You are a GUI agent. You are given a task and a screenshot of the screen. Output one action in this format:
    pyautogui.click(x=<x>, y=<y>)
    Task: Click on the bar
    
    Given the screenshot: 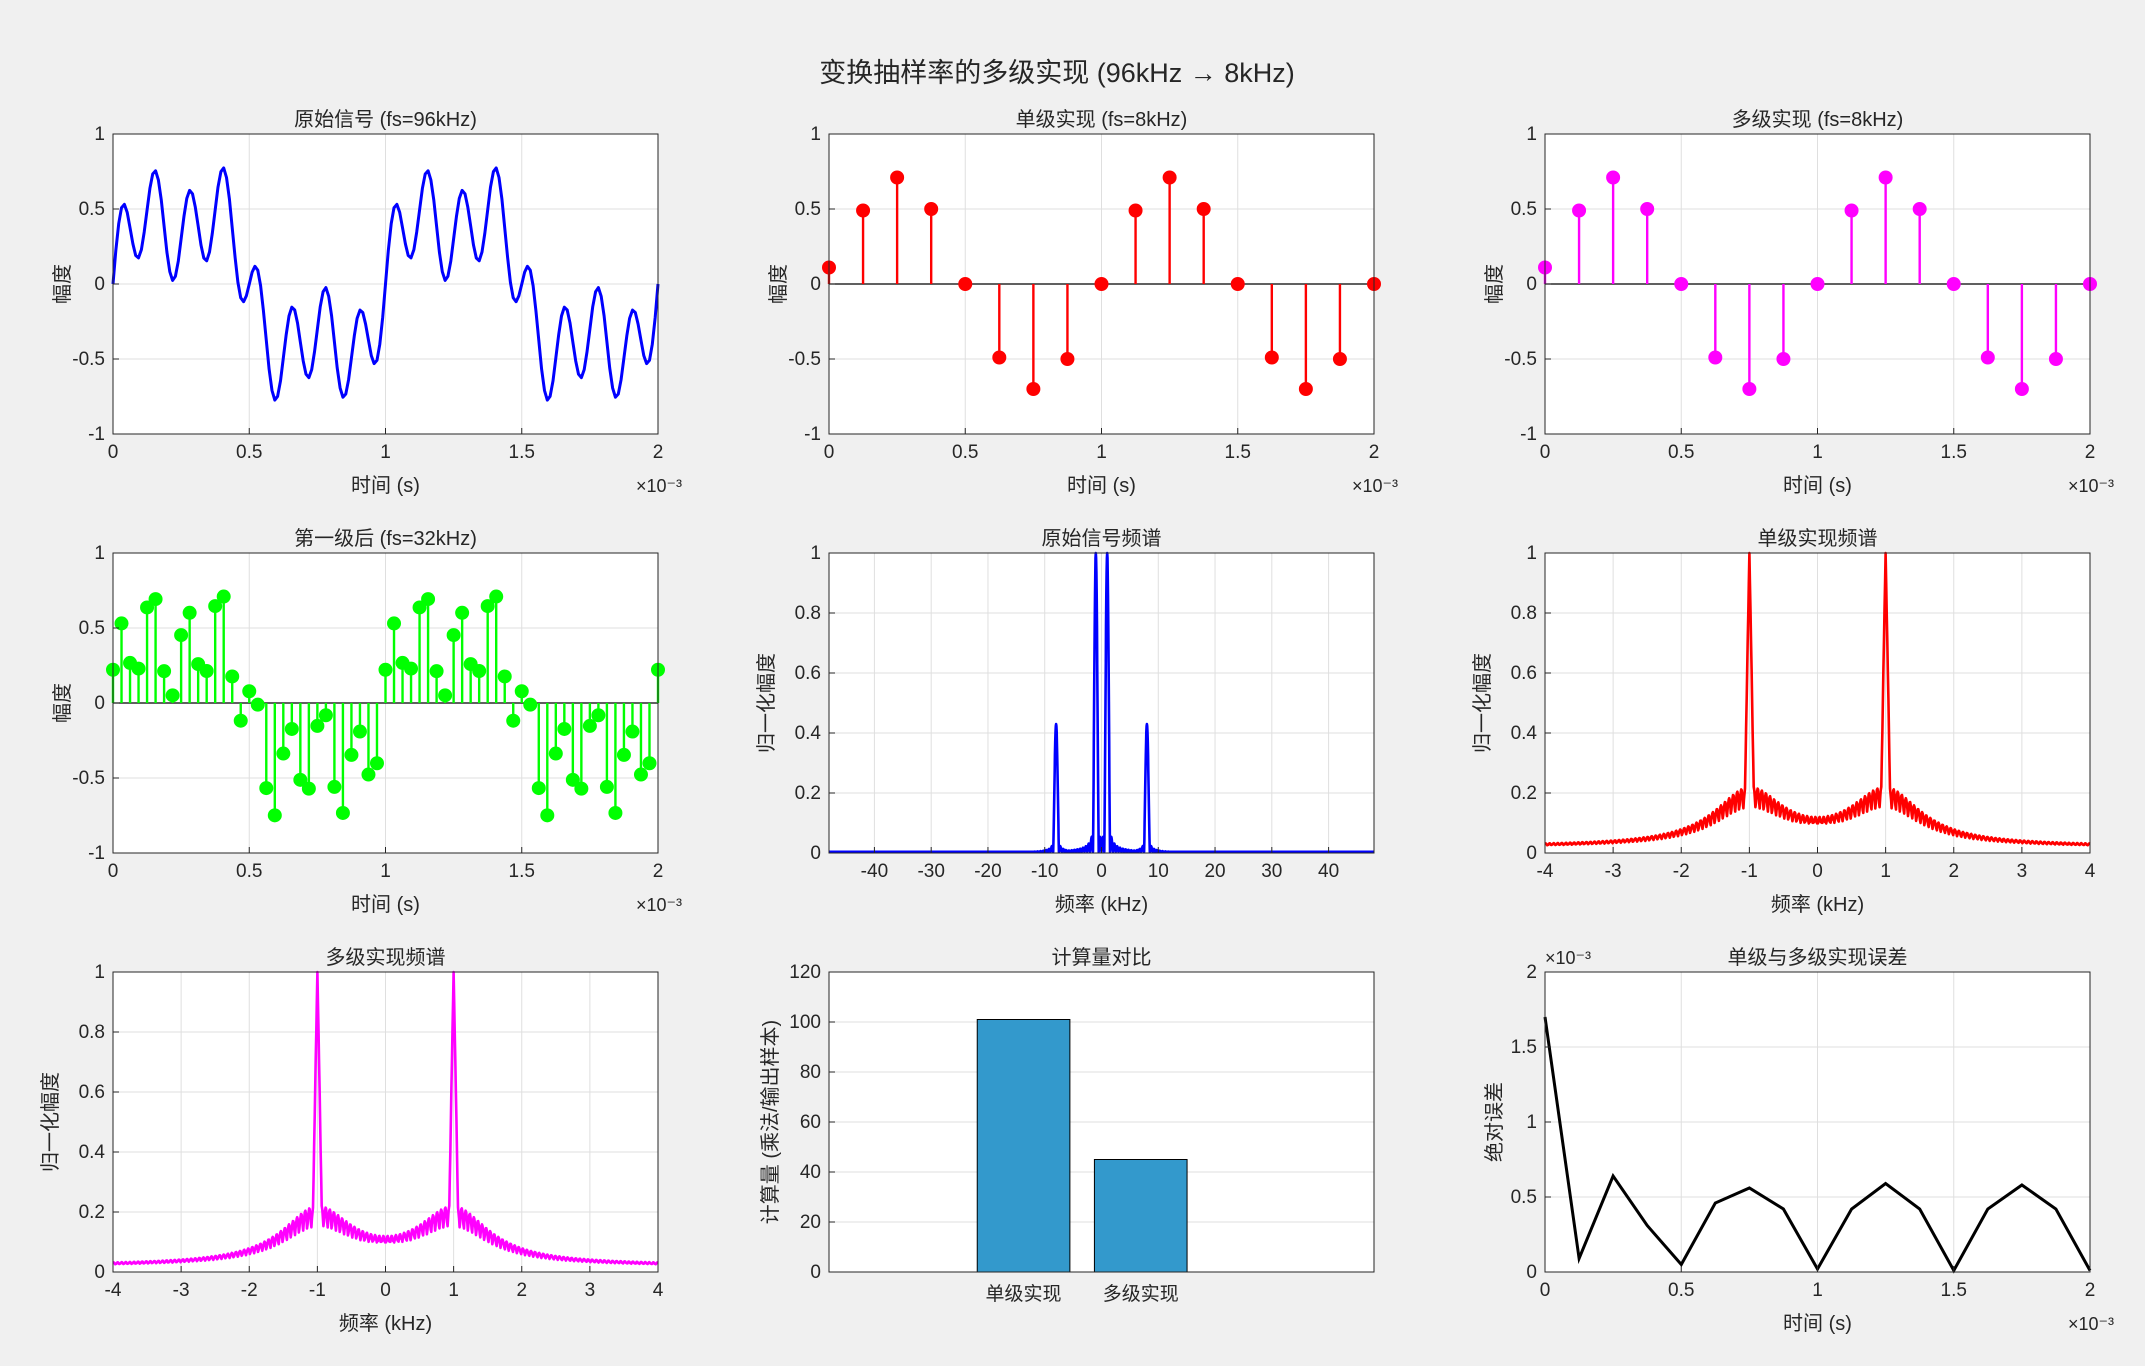 What is the action you would take?
    pyautogui.click(x=1140, y=1216)
    